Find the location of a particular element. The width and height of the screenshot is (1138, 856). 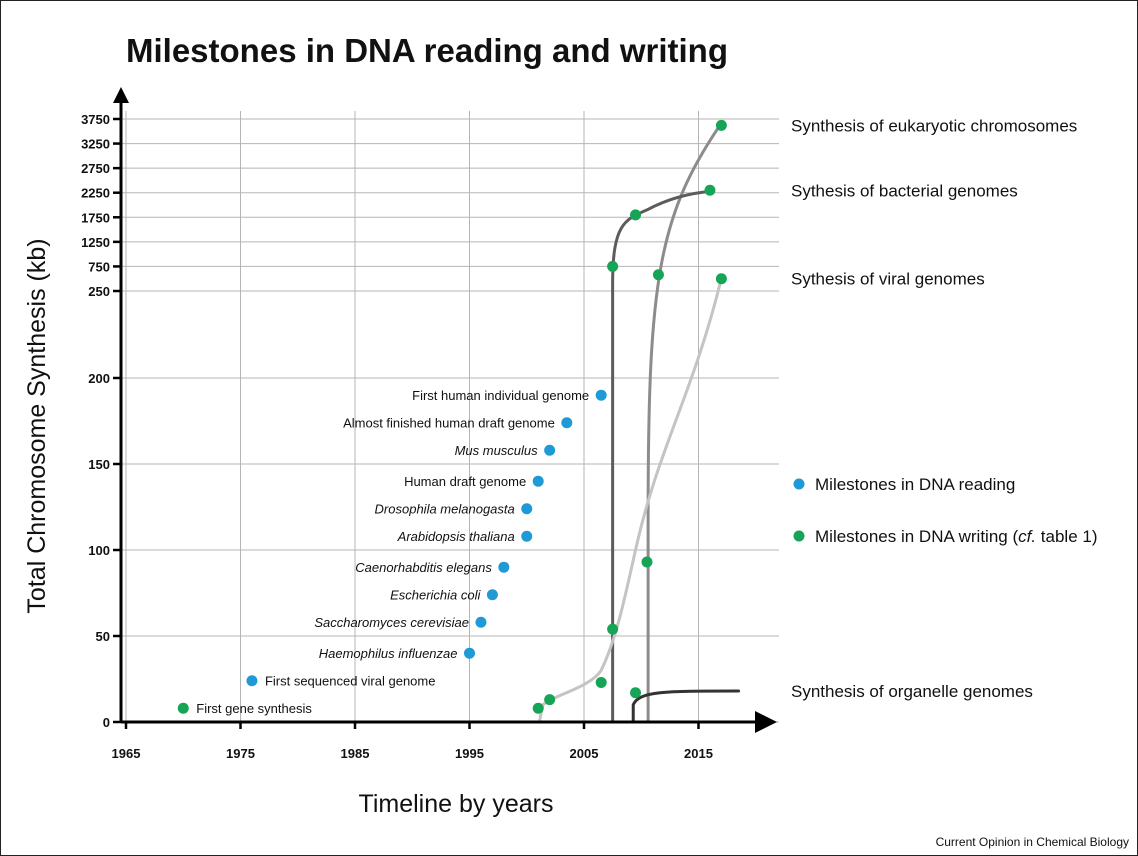

y-tick-label: 750 is located at coordinates (99, 266).